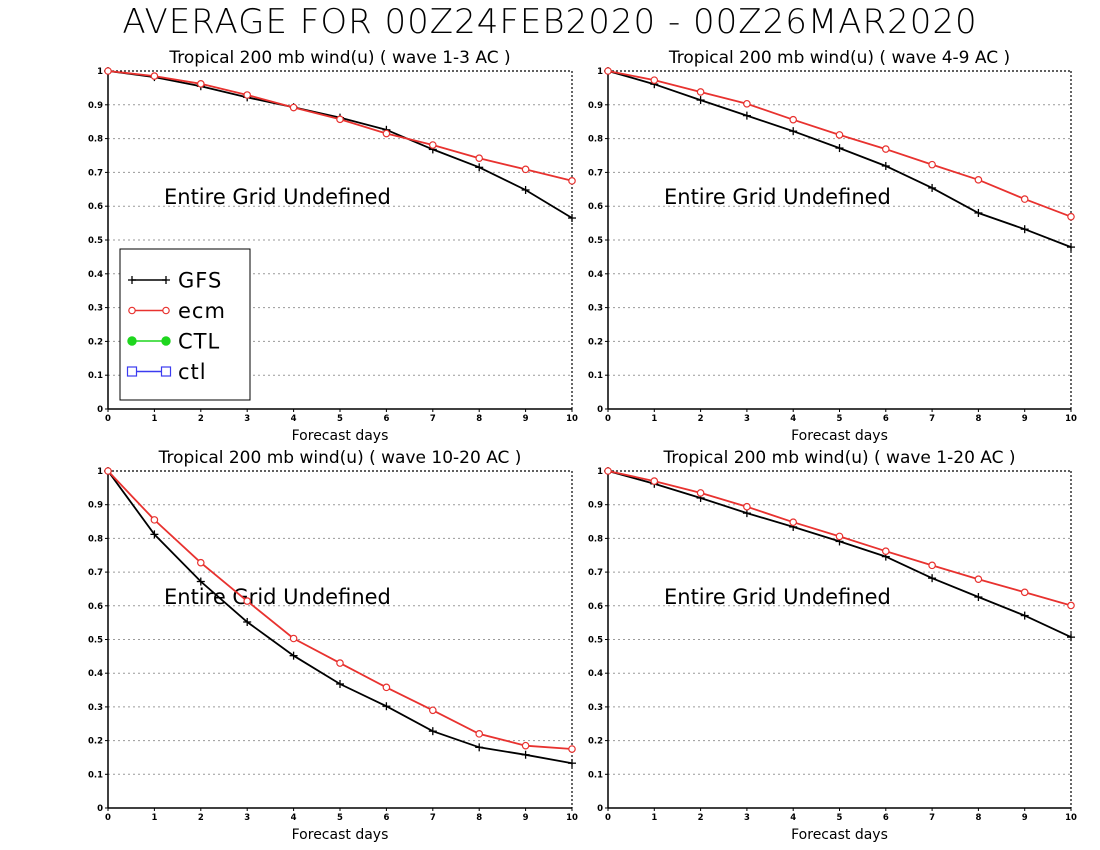  Describe the element at coordinates (277, 197) in the screenshot. I see `undefined-grid-note: Entire Grid Undefined` at that location.